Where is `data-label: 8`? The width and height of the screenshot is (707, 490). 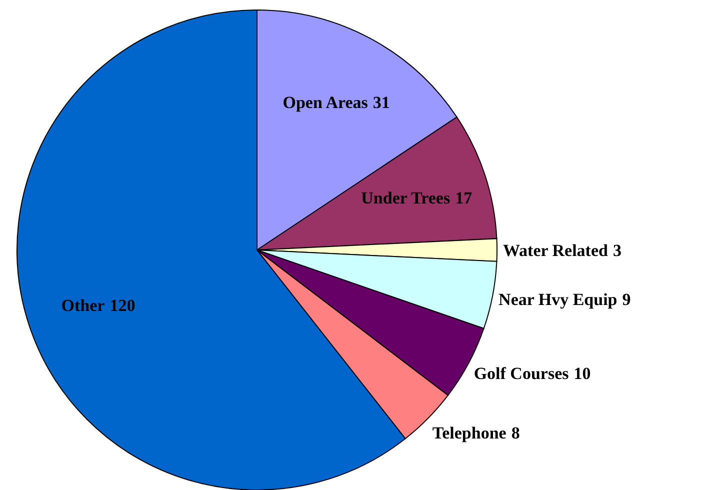 data-label: 8 is located at coordinates (515, 432).